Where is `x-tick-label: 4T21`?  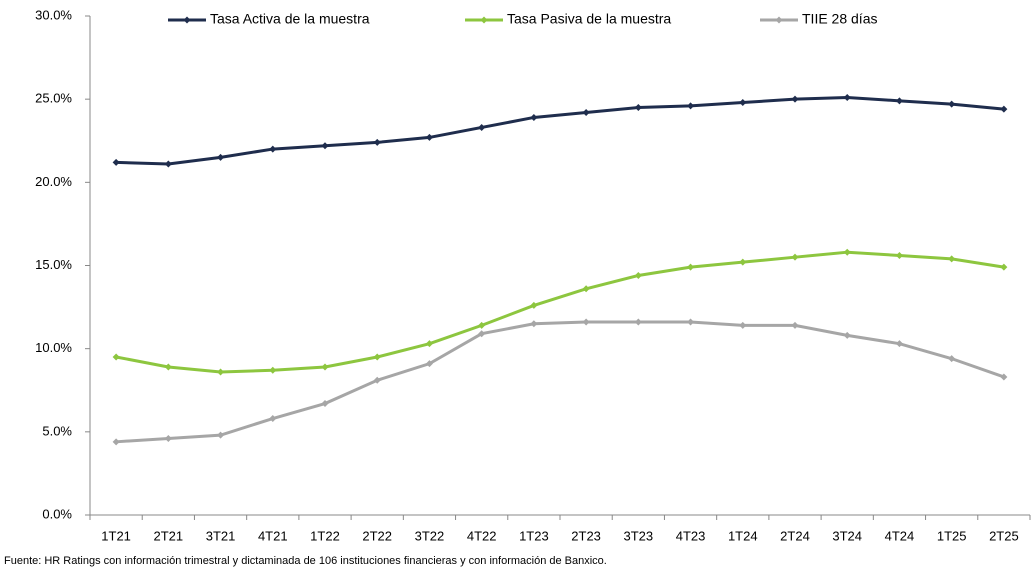
x-tick-label: 4T21 is located at coordinates (273, 535).